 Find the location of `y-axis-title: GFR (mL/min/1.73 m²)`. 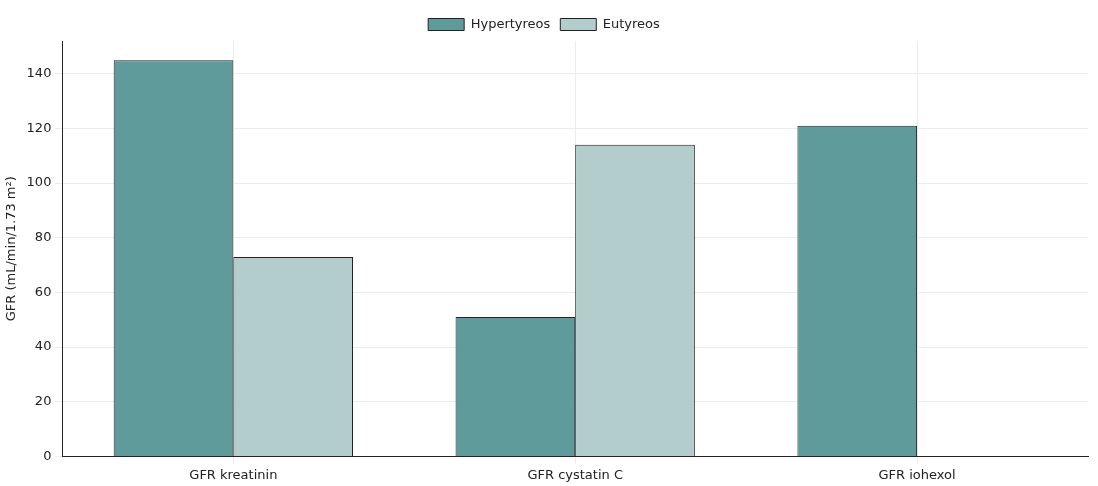

y-axis-title: GFR (mL/min/1.73 m²) is located at coordinates (11, 249).